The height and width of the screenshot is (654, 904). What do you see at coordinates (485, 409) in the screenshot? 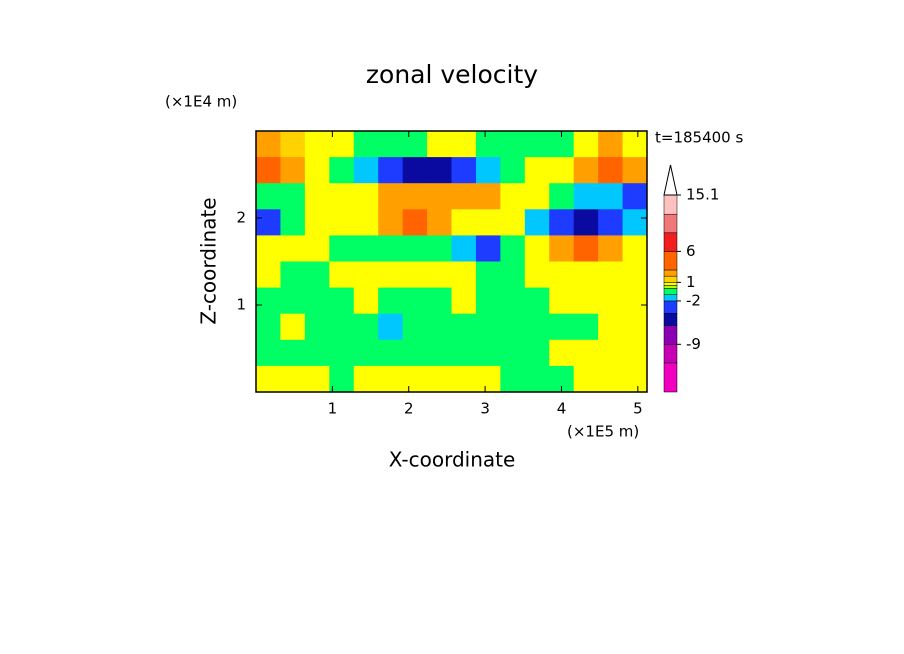
I see `x-tick-label: 3` at bounding box center [485, 409].